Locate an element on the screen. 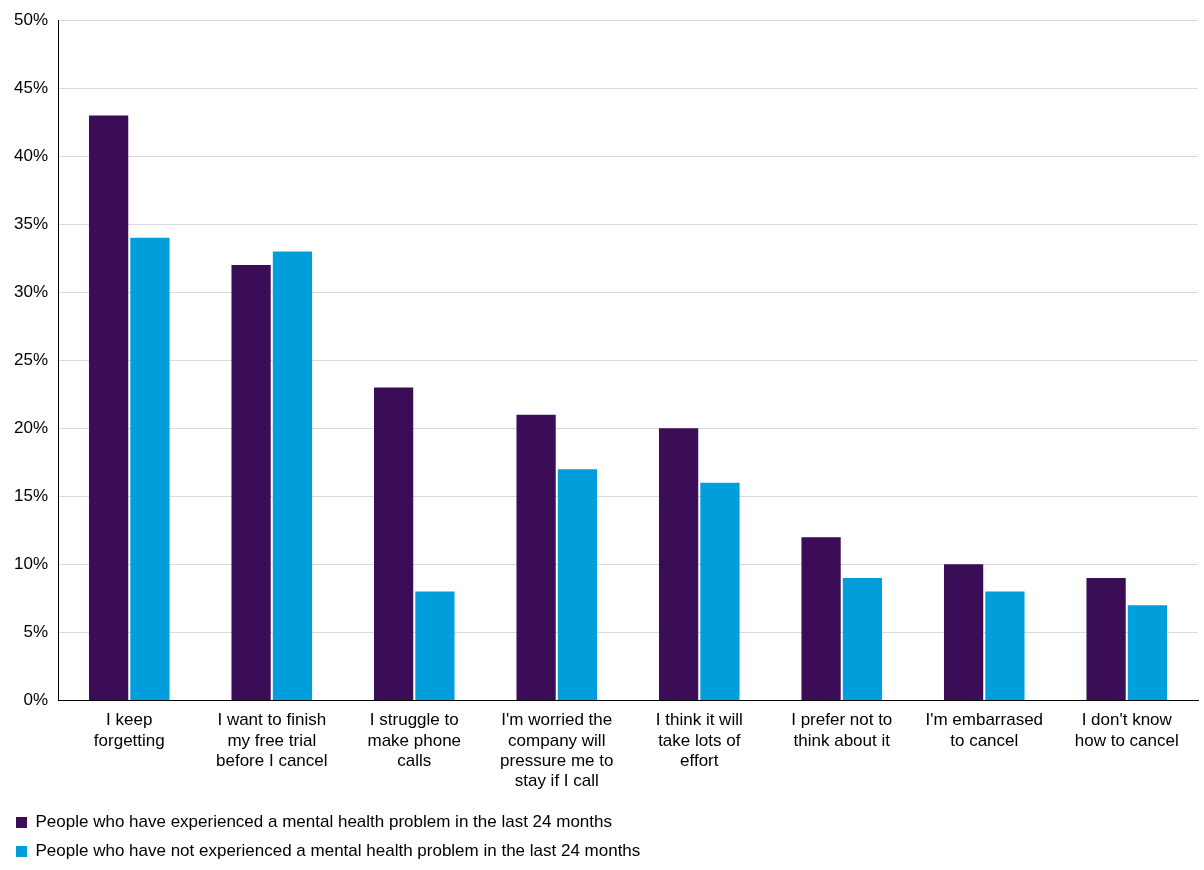  y-tick-label: 50% is located at coordinates (31, 19).